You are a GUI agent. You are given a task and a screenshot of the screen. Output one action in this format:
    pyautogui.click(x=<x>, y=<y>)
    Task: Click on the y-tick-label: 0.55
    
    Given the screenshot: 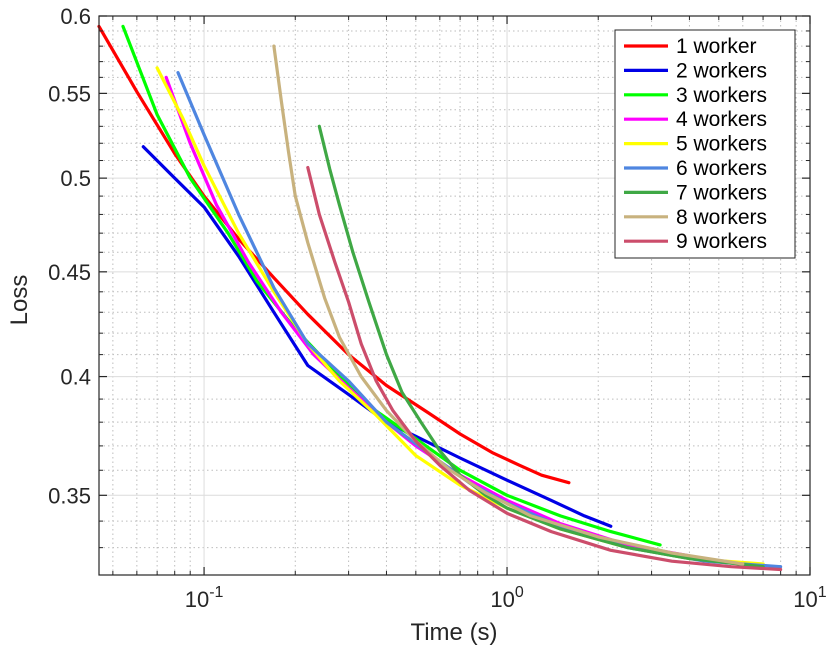 What is the action you would take?
    pyautogui.click(x=69, y=93)
    